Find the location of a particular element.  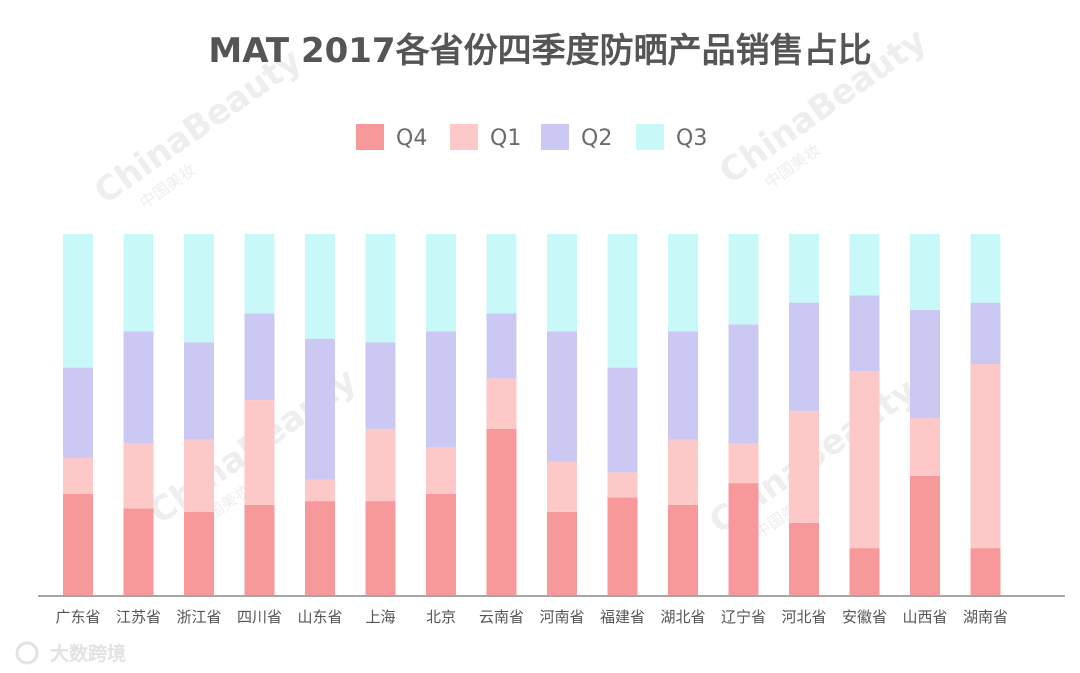

x-tick-label: 湖南省 is located at coordinates (985, 617).